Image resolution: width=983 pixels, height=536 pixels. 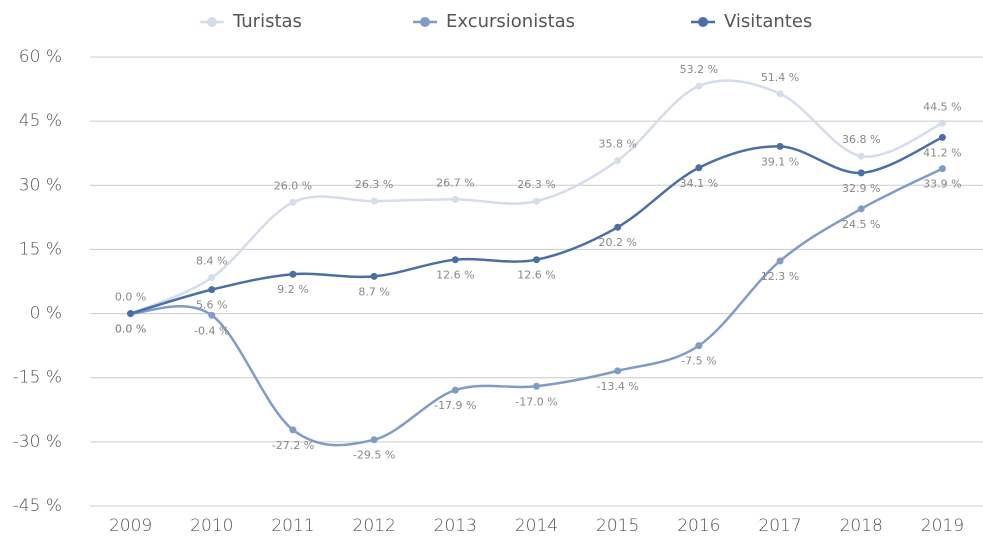 I want to click on y-tick-label: 45 %, so click(x=40, y=121).